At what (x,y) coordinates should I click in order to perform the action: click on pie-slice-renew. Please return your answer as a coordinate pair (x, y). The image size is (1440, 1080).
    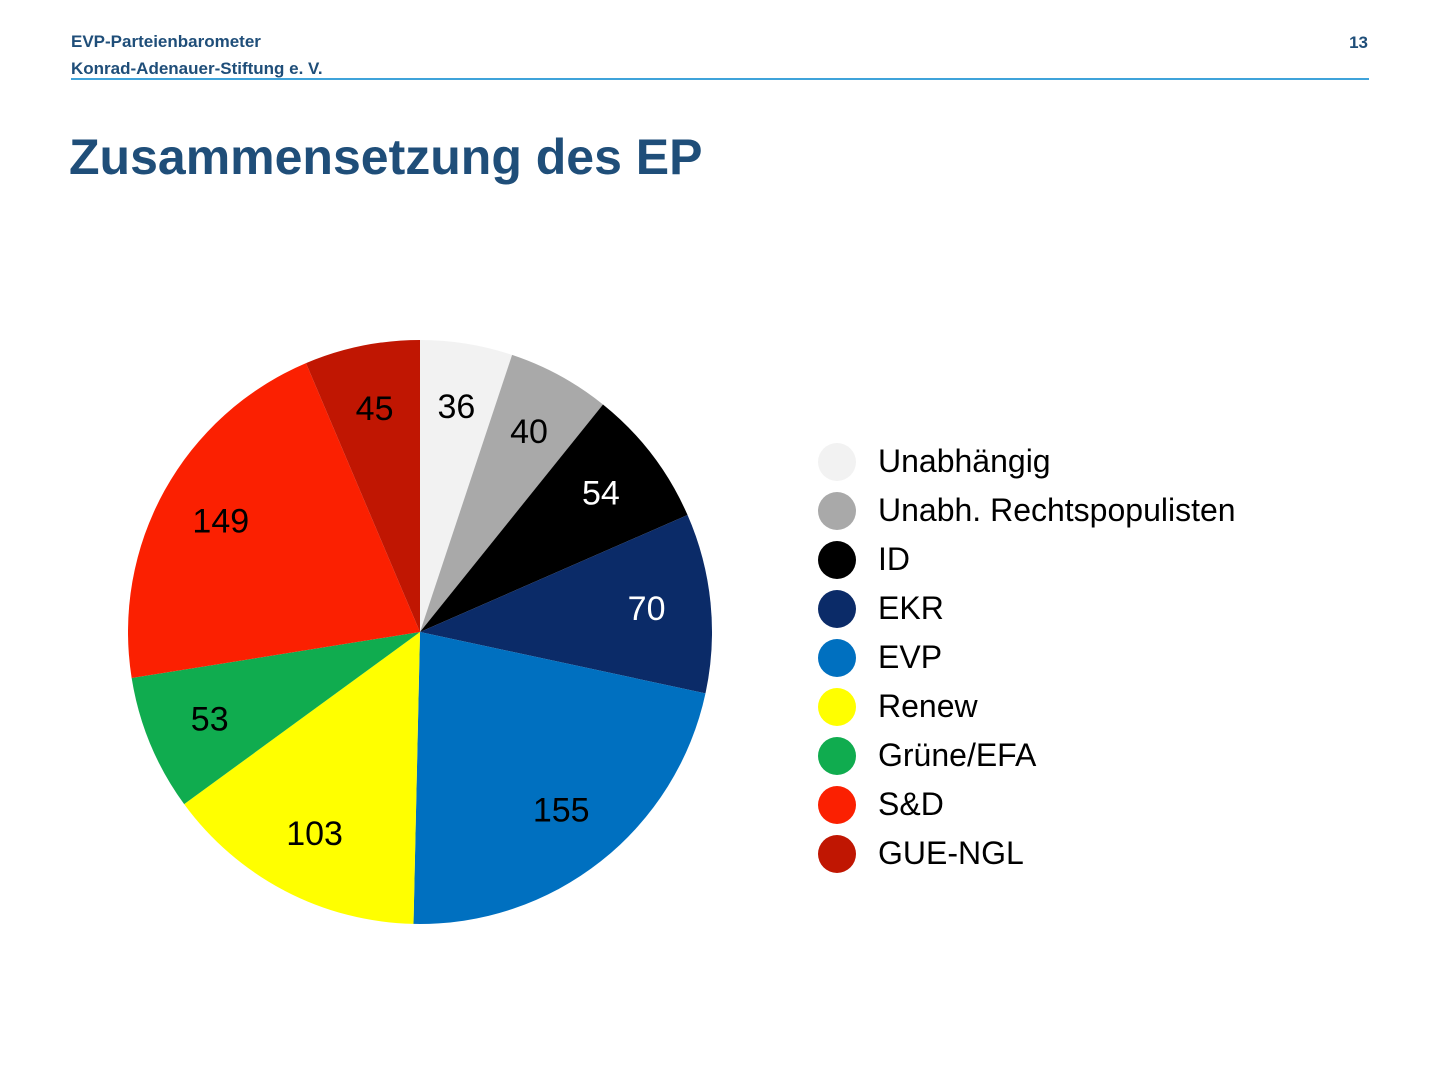
    Looking at the image, I should click on (302, 778).